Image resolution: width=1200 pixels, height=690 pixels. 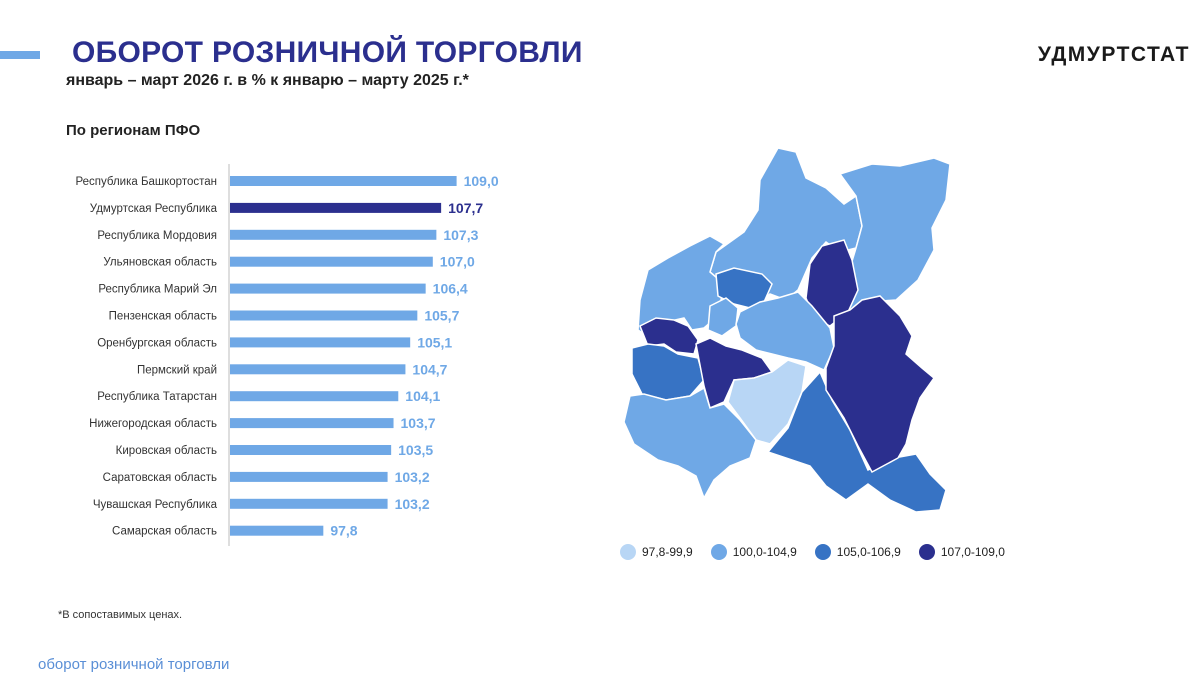 What do you see at coordinates (157, 343) in the screenshot?
I see `category-label: Оренбургская область` at bounding box center [157, 343].